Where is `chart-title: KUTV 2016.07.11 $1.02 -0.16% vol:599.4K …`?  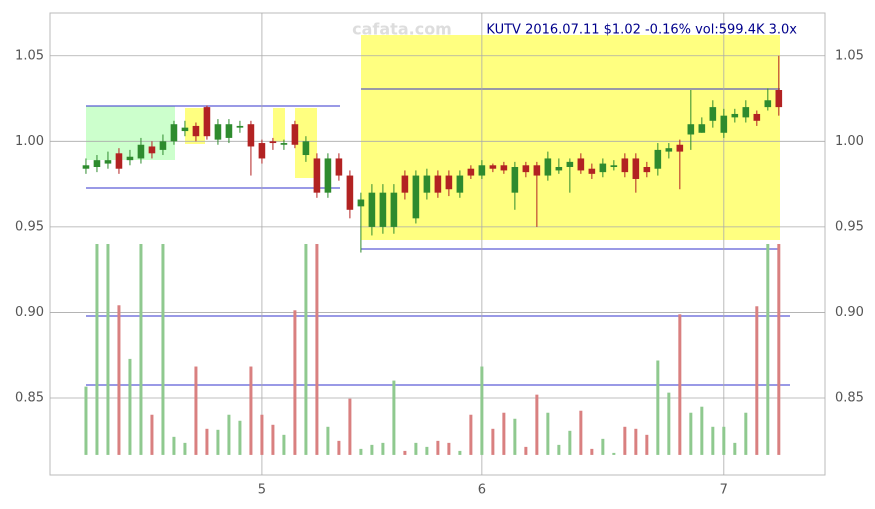
chart-title: KUTV 2016.07.11 $1.02 -0.16% vol:599.4K … is located at coordinates (641, 30).